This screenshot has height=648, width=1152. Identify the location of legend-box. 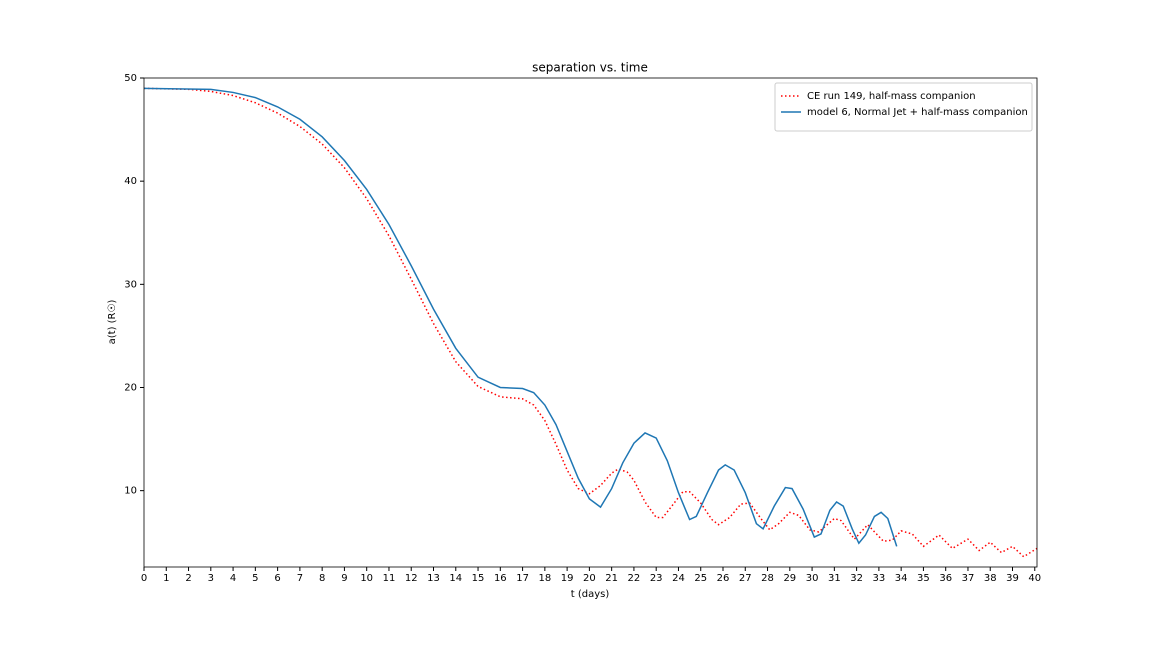
(903, 107).